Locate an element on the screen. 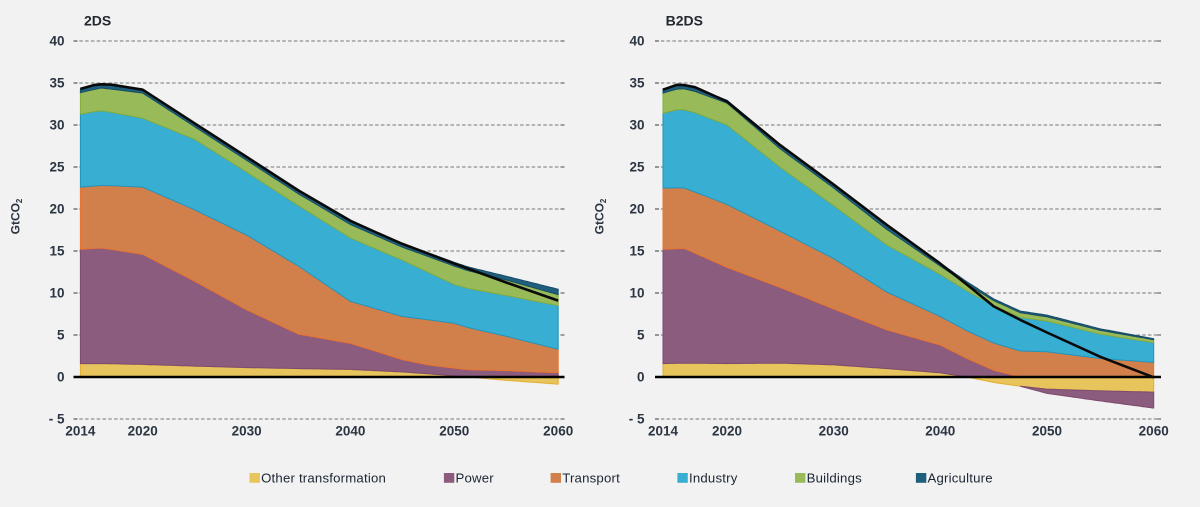 This screenshot has width=1200, height=507. svg-text: Other transformation is located at coordinates (323, 477).